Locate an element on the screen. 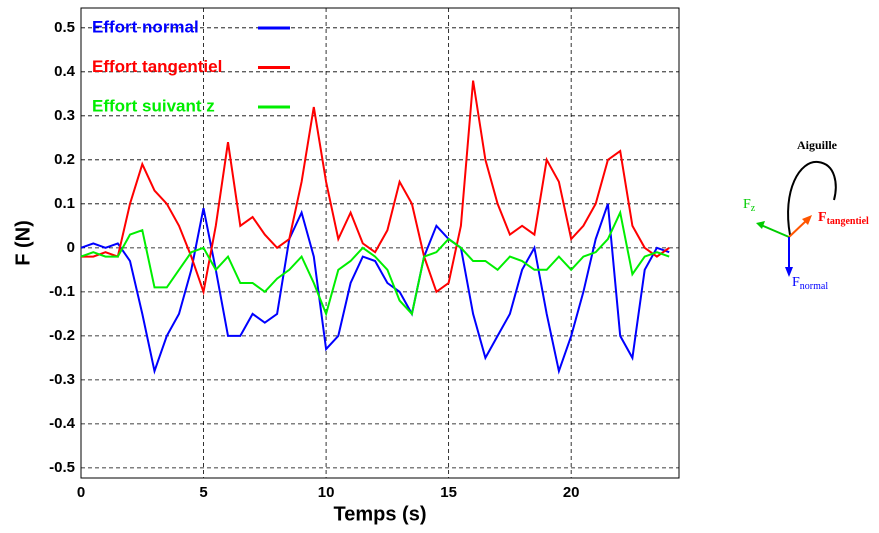  force-label: Fnormal is located at coordinates (810, 283).